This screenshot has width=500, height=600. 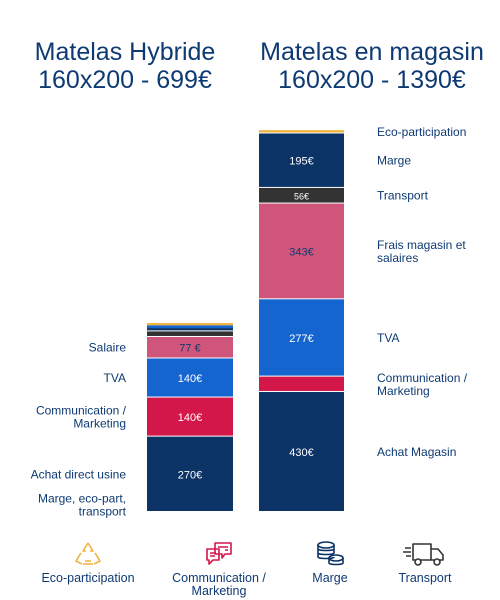 What do you see at coordinates (372, 80) in the screenshot?
I see `right-title-line2: 160x200 - 1390€` at bounding box center [372, 80].